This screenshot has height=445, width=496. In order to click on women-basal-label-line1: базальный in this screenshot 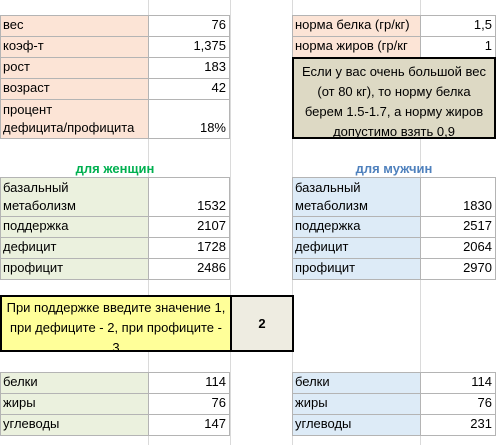, I will do `click(36, 187)`.